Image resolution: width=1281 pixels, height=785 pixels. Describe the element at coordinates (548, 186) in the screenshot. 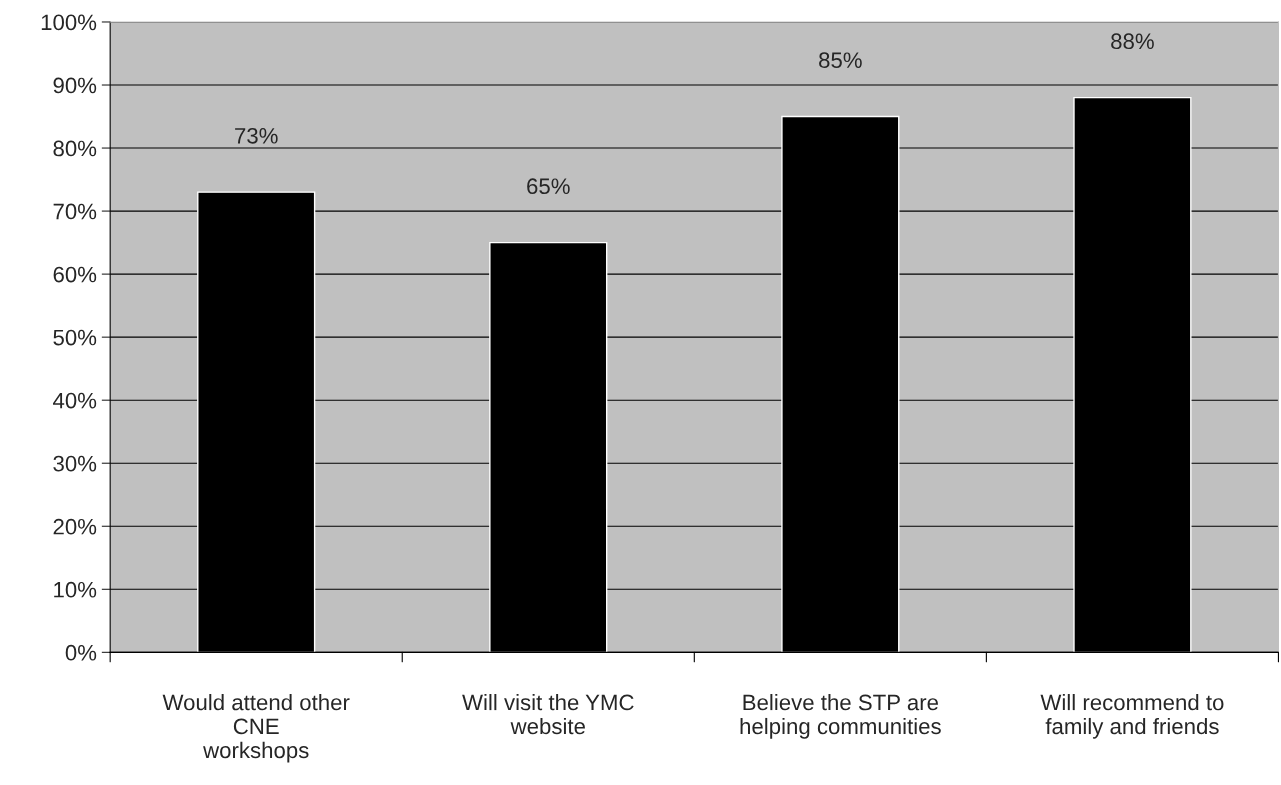

I see `data-label: 65%` at that location.